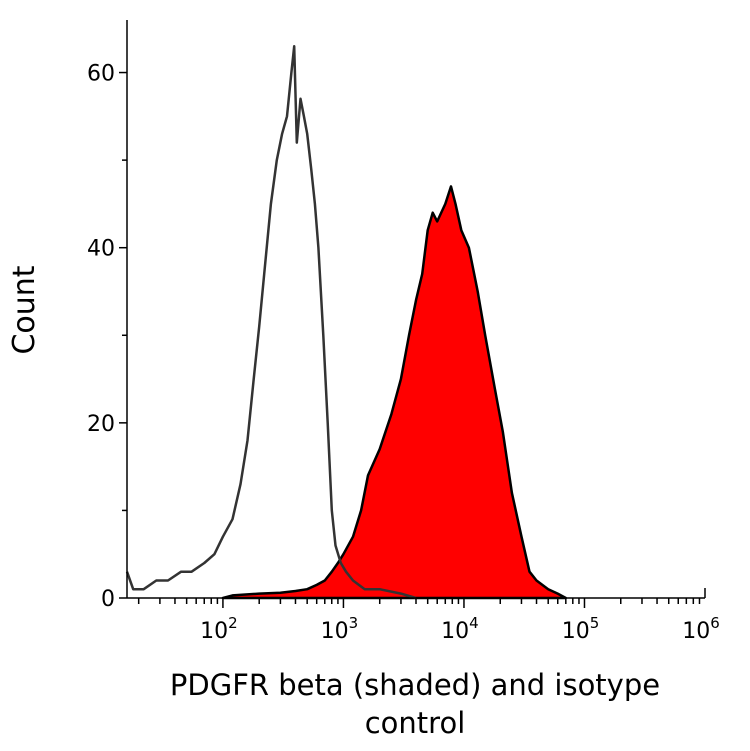  What do you see at coordinates (701, 629) in the screenshot?
I see `x-tick-label: 10⁶` at bounding box center [701, 629].